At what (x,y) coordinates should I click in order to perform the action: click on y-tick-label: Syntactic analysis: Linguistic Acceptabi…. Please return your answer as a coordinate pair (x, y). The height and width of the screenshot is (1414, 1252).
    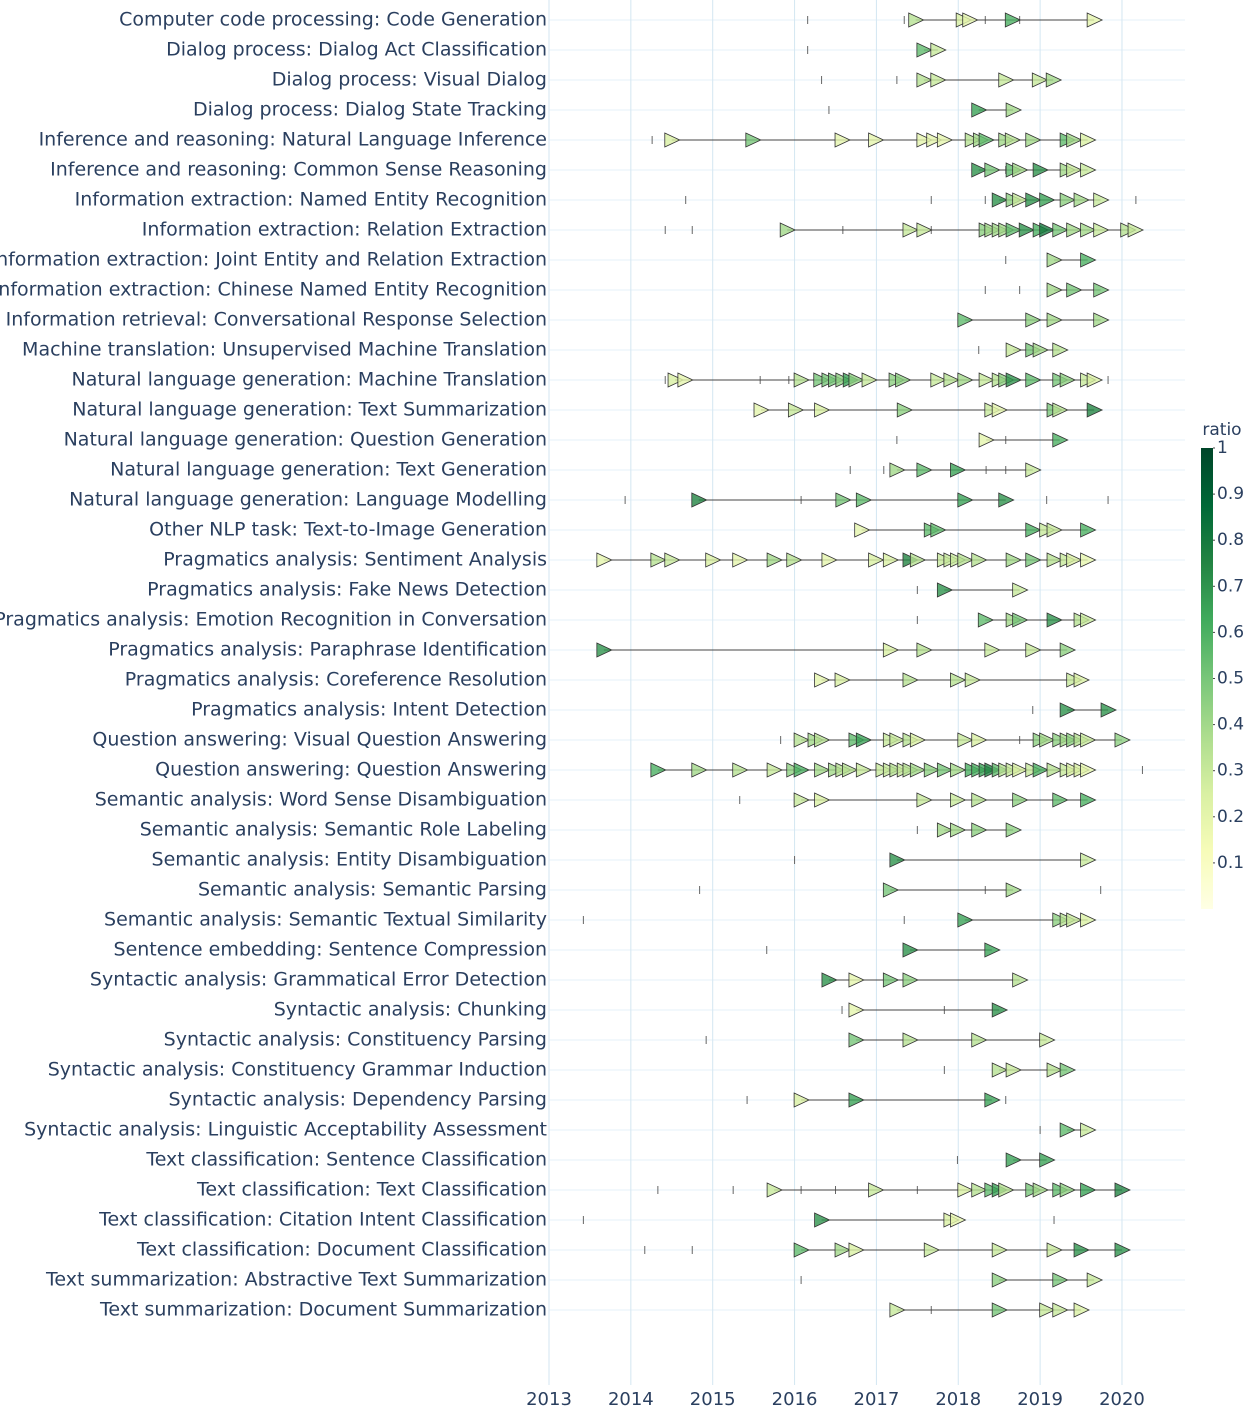
    Looking at the image, I should click on (285, 1130).